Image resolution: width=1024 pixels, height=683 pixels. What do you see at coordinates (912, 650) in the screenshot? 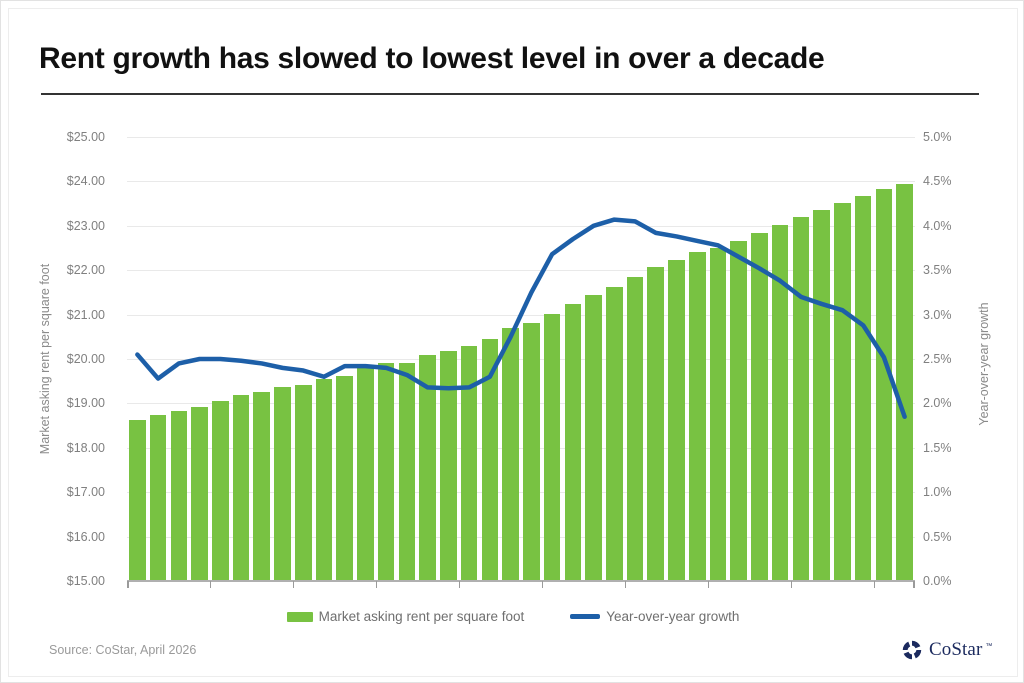
I see `costar-pinwheel-icon` at bounding box center [912, 650].